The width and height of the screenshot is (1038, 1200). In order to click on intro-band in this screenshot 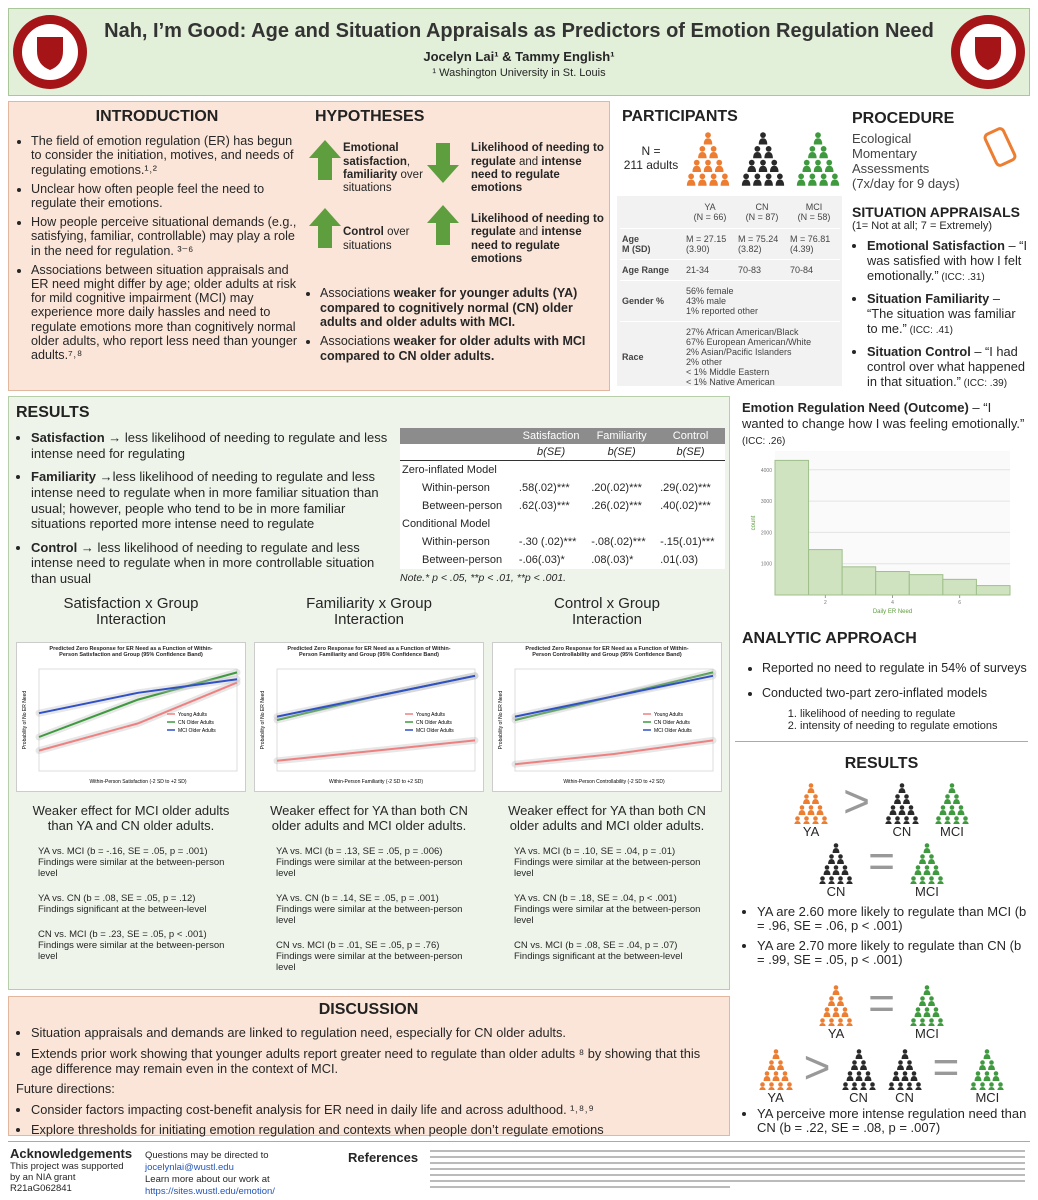, I will do `click(309, 246)`.